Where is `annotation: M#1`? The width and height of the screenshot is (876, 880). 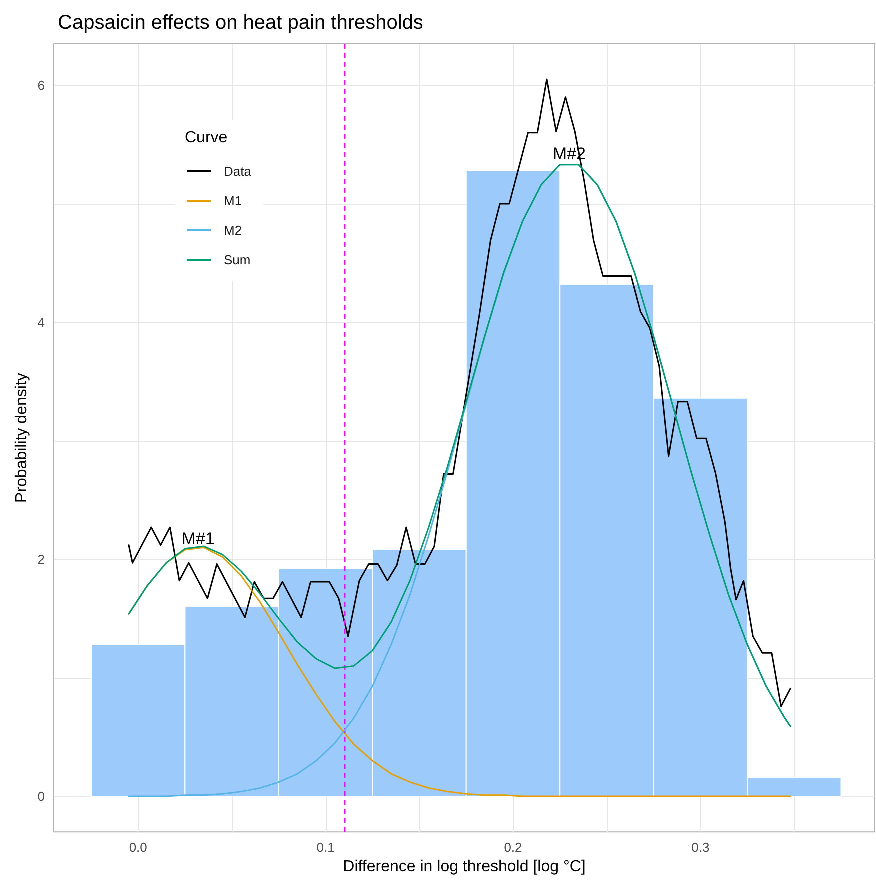
annotation: M#1 is located at coordinates (198, 539).